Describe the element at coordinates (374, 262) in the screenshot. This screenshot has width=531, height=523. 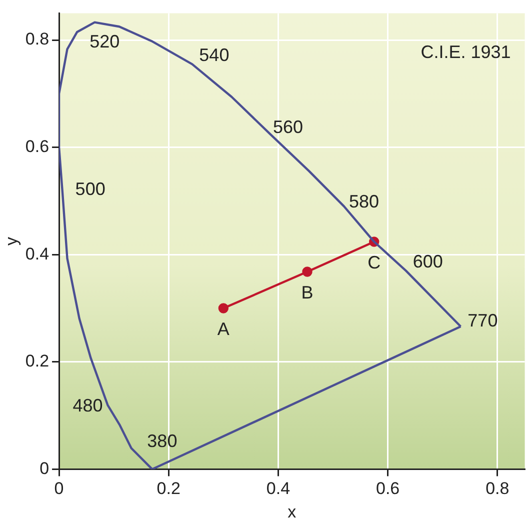
I see `annotation: C` at that location.